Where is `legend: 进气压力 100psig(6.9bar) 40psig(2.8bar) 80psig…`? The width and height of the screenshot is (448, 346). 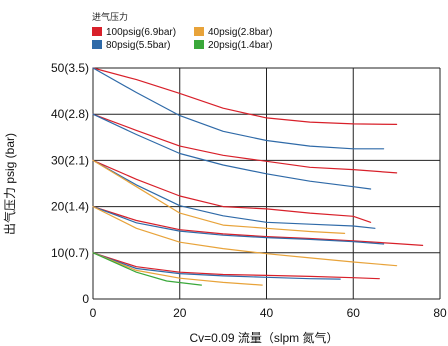
legend: 进气压力 100psig(6.9bar) 40psig(2.8bar) 80psig… is located at coordinates (182, 31).